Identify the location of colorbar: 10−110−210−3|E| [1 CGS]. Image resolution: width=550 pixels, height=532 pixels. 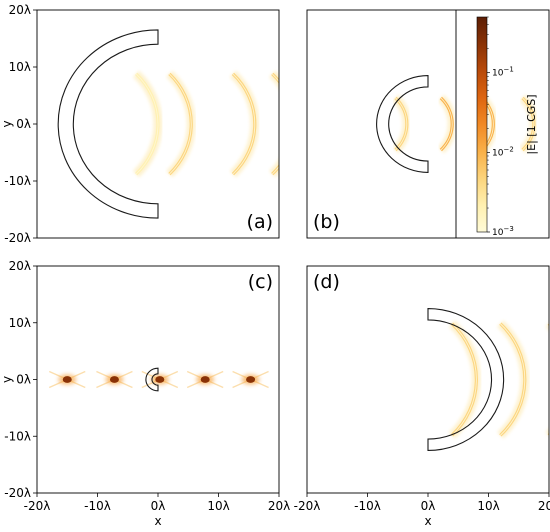
(496, 124).